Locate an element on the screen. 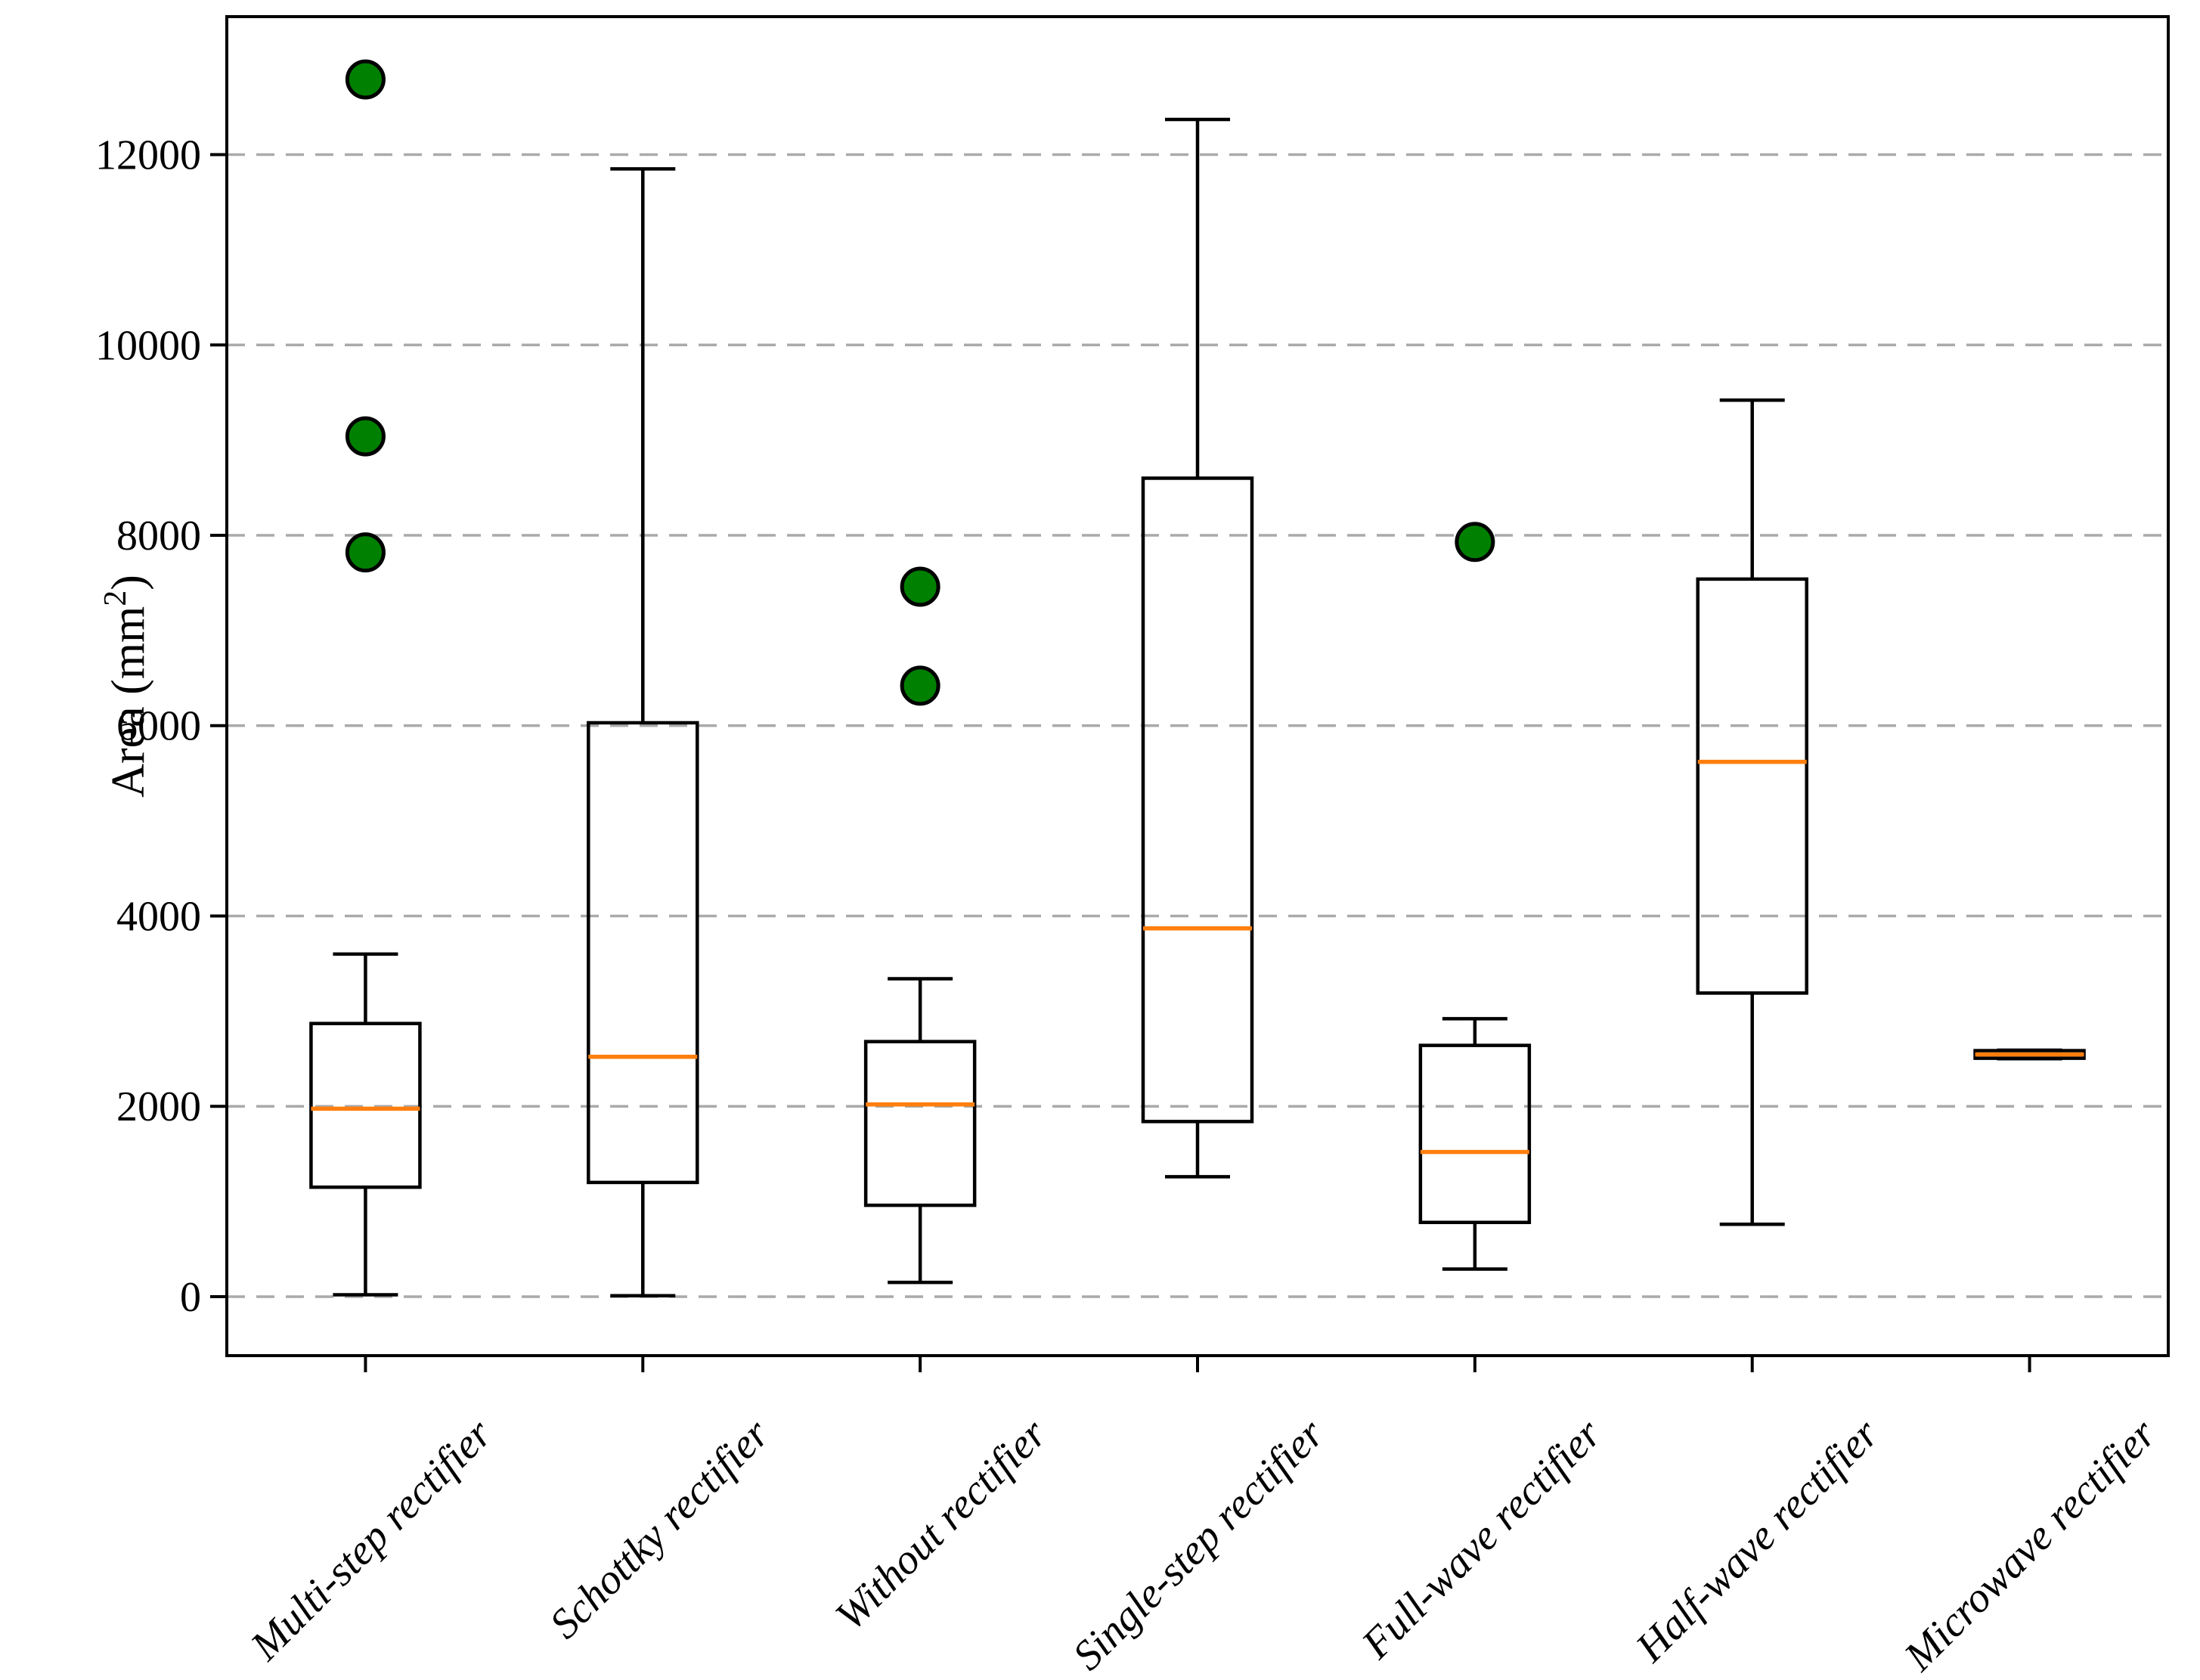  y-tick-label: 0 is located at coordinates (190, 1297).